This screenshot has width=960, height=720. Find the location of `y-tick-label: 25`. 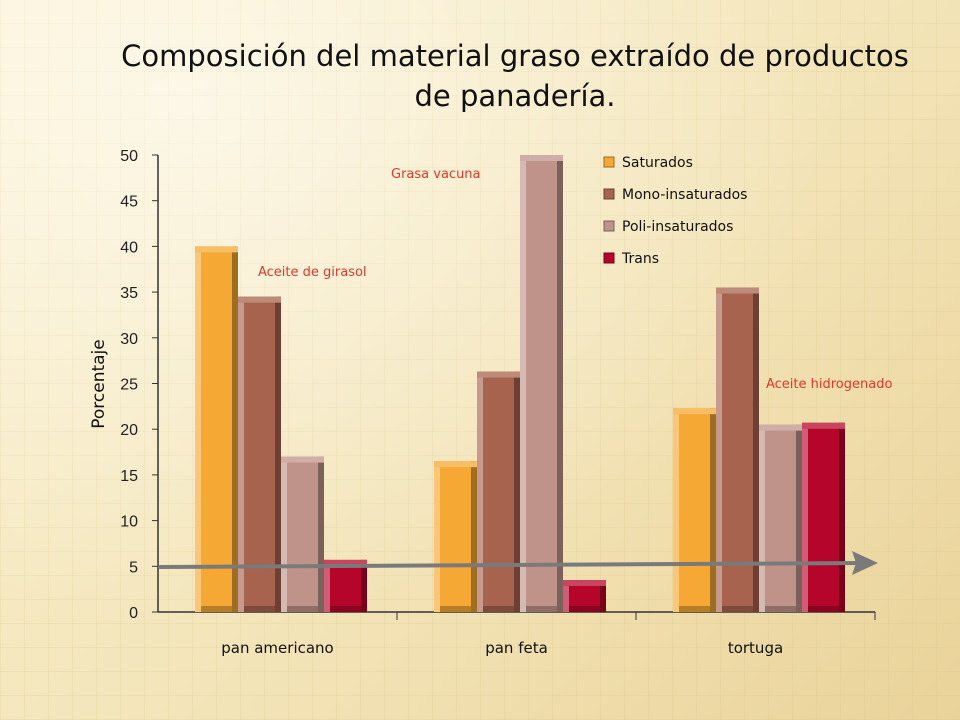

y-tick-label: 25 is located at coordinates (129, 385).